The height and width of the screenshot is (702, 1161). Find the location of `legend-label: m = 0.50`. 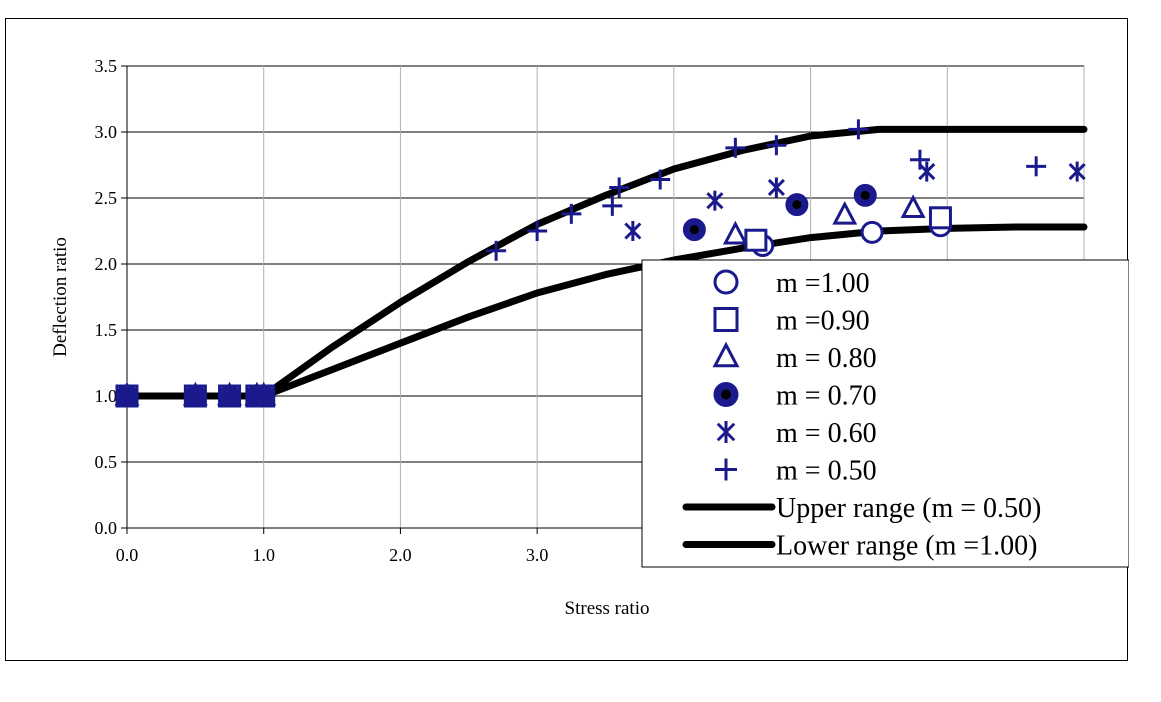

legend-label: m = 0.50 is located at coordinates (826, 471).